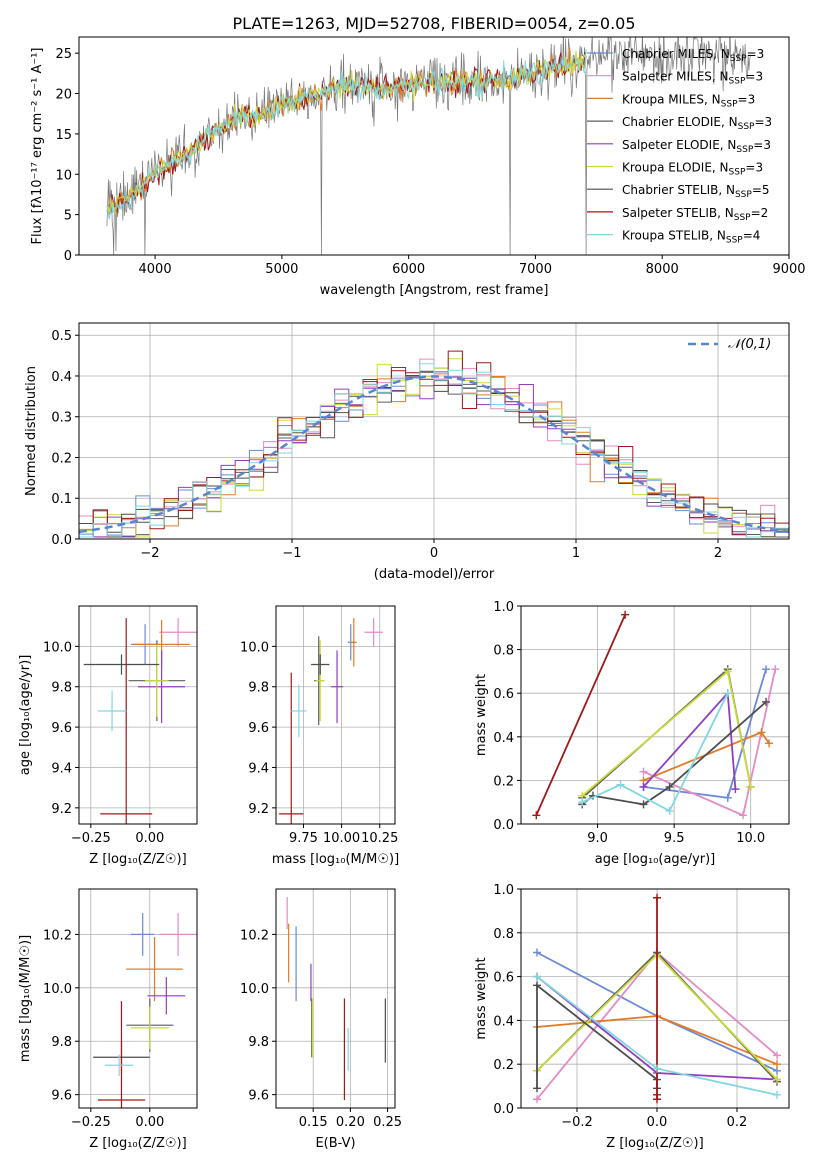  Describe the element at coordinates (346, 134) in the screenshot. I see `model-spectrum` at that location.